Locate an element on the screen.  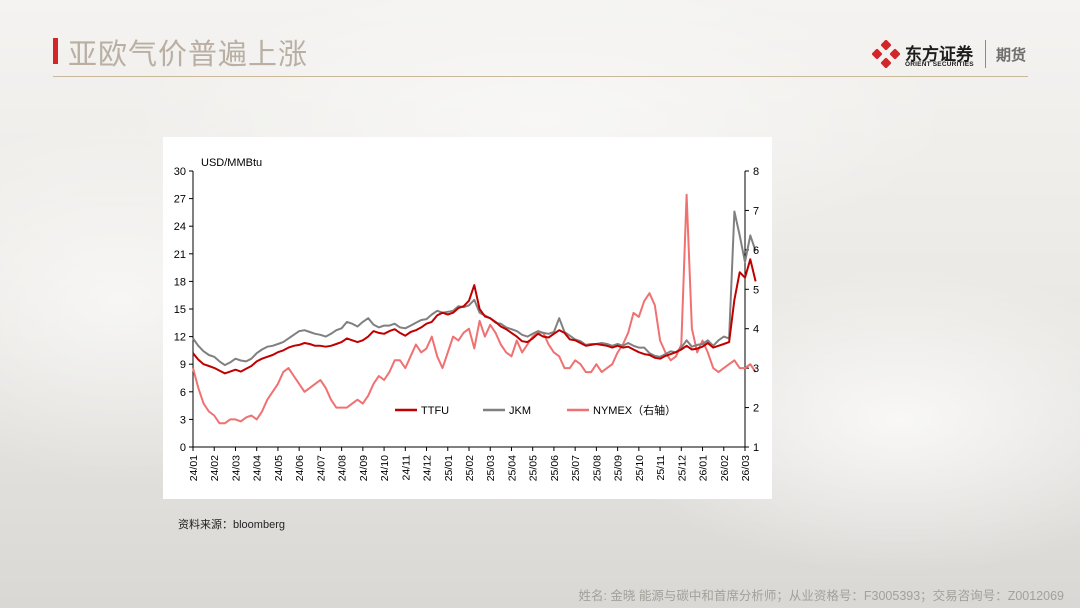
y-tick-label: 0 is located at coordinates (183, 448).